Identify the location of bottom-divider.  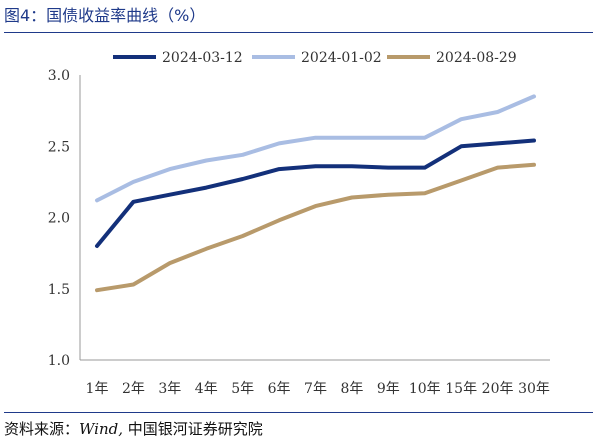
(298, 412).